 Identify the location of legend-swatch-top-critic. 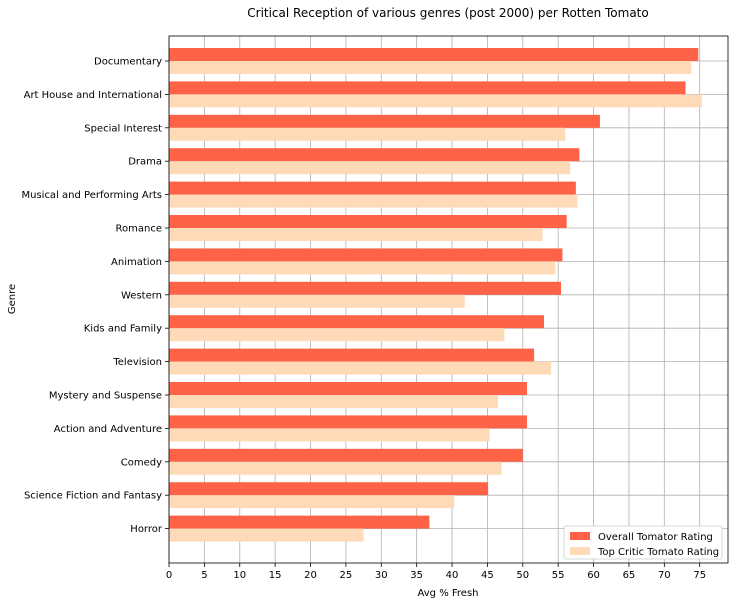
(580, 551).